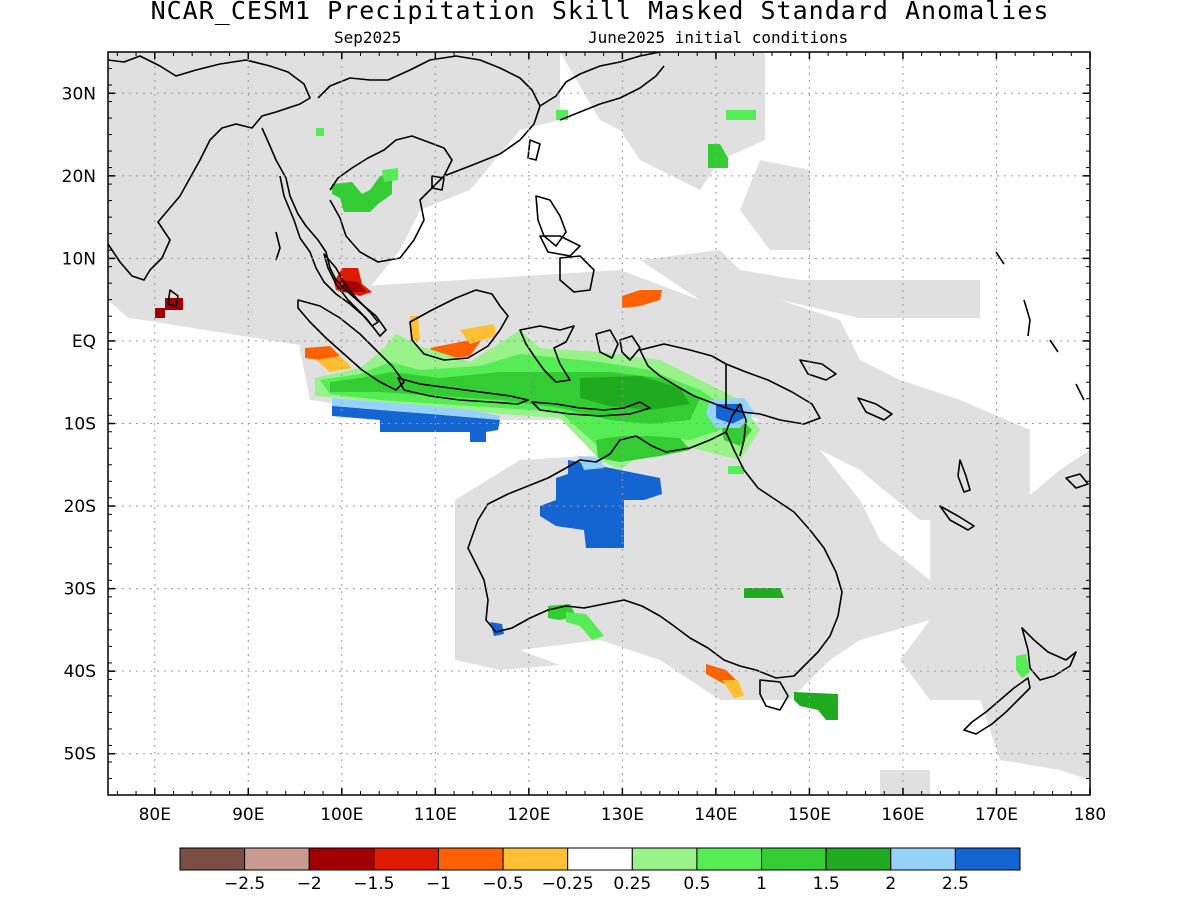  What do you see at coordinates (774, 695) in the screenshot?
I see `coast-tasmania` at bounding box center [774, 695].